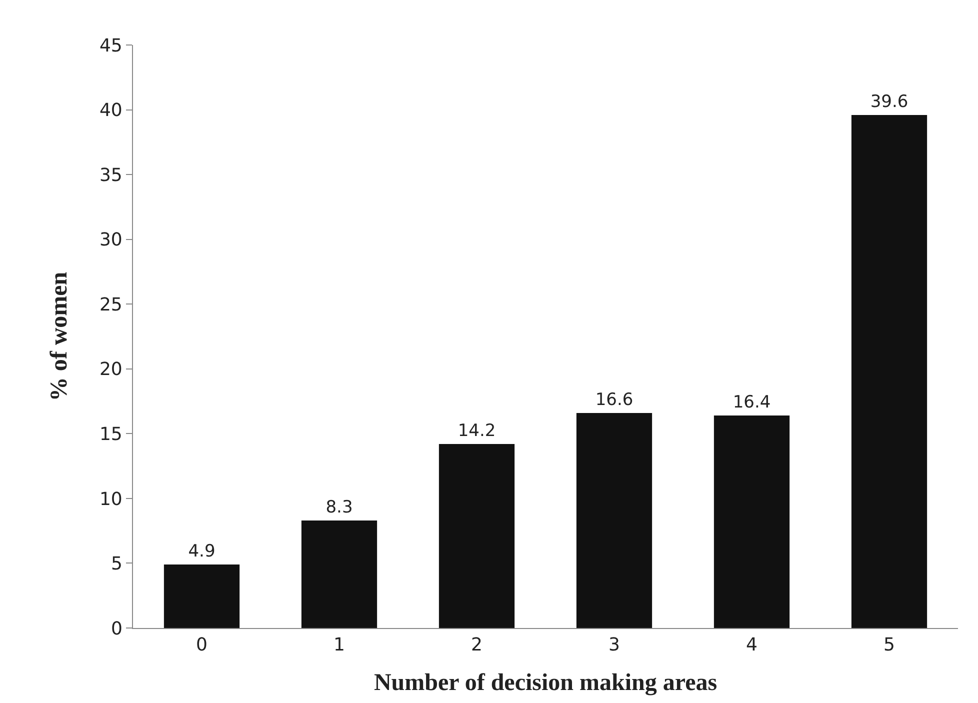 The height and width of the screenshot is (703, 978). Describe the element at coordinates (202, 552) in the screenshot. I see `data-label: 4.9` at that location.